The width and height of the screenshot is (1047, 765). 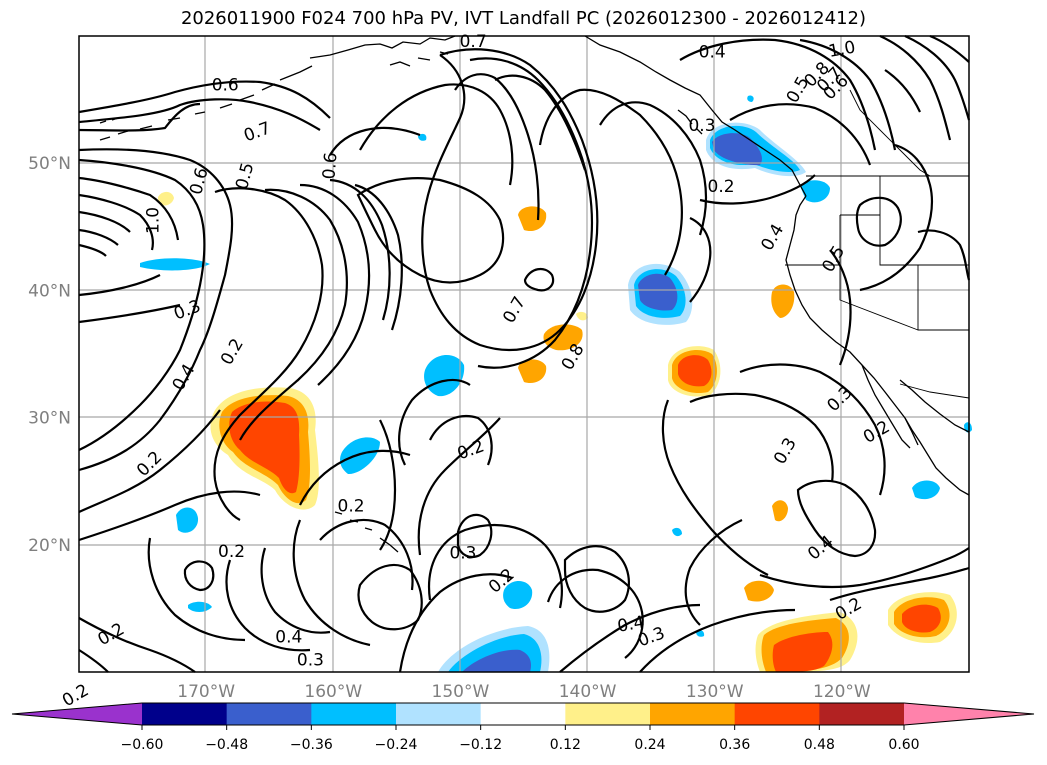 I want to click on latitude-label: 50°N, so click(x=49, y=164).